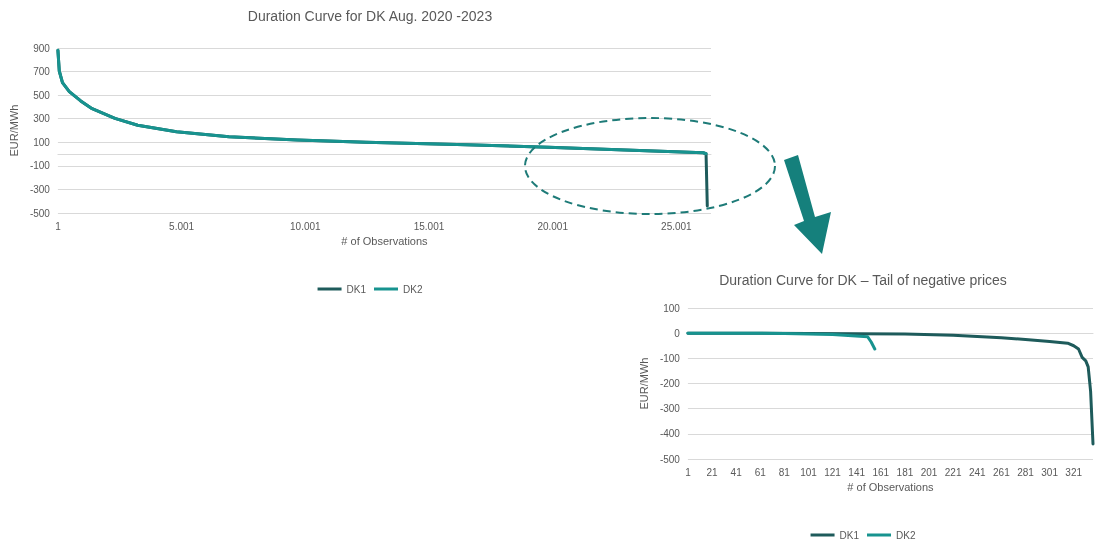 The image size is (1096, 542). What do you see at coordinates (429, 226) in the screenshot?
I see `x-tick-label: 15.001` at bounding box center [429, 226].